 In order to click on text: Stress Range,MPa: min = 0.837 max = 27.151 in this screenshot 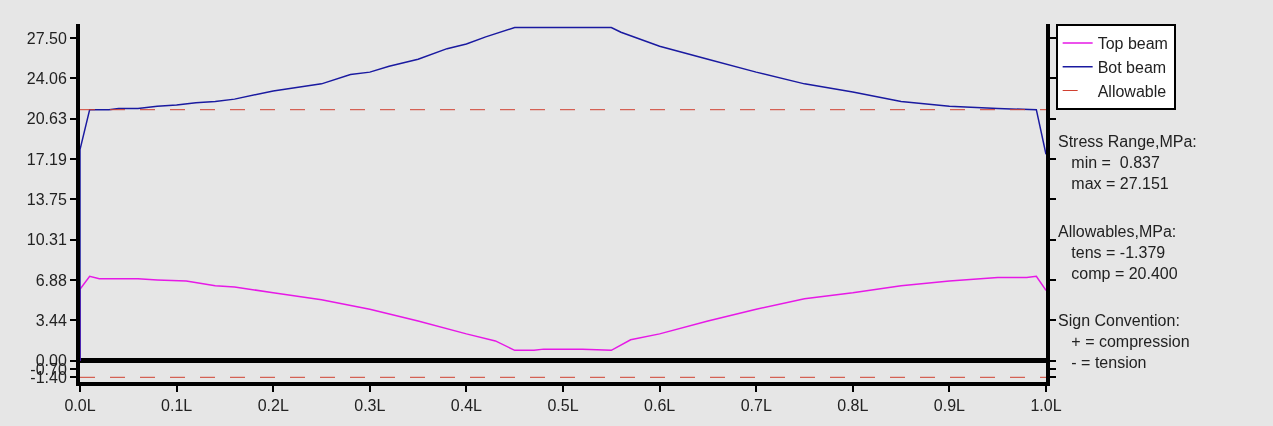, I will do `click(1127, 162)`.